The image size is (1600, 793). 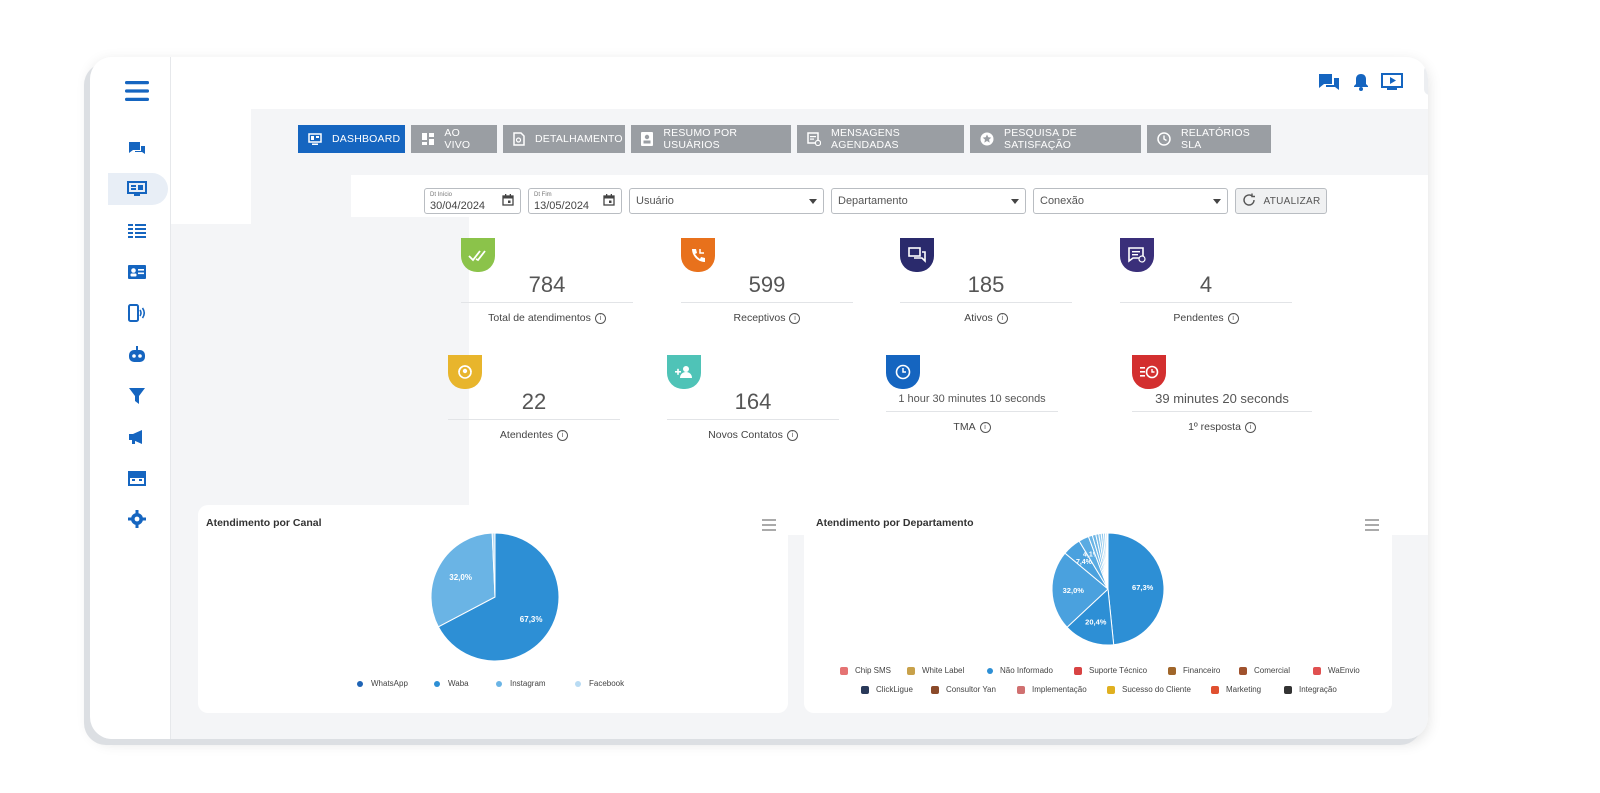 I want to click on tab-label: PESQUISA DE SATISFAÇÃO, so click(x=1040, y=139).